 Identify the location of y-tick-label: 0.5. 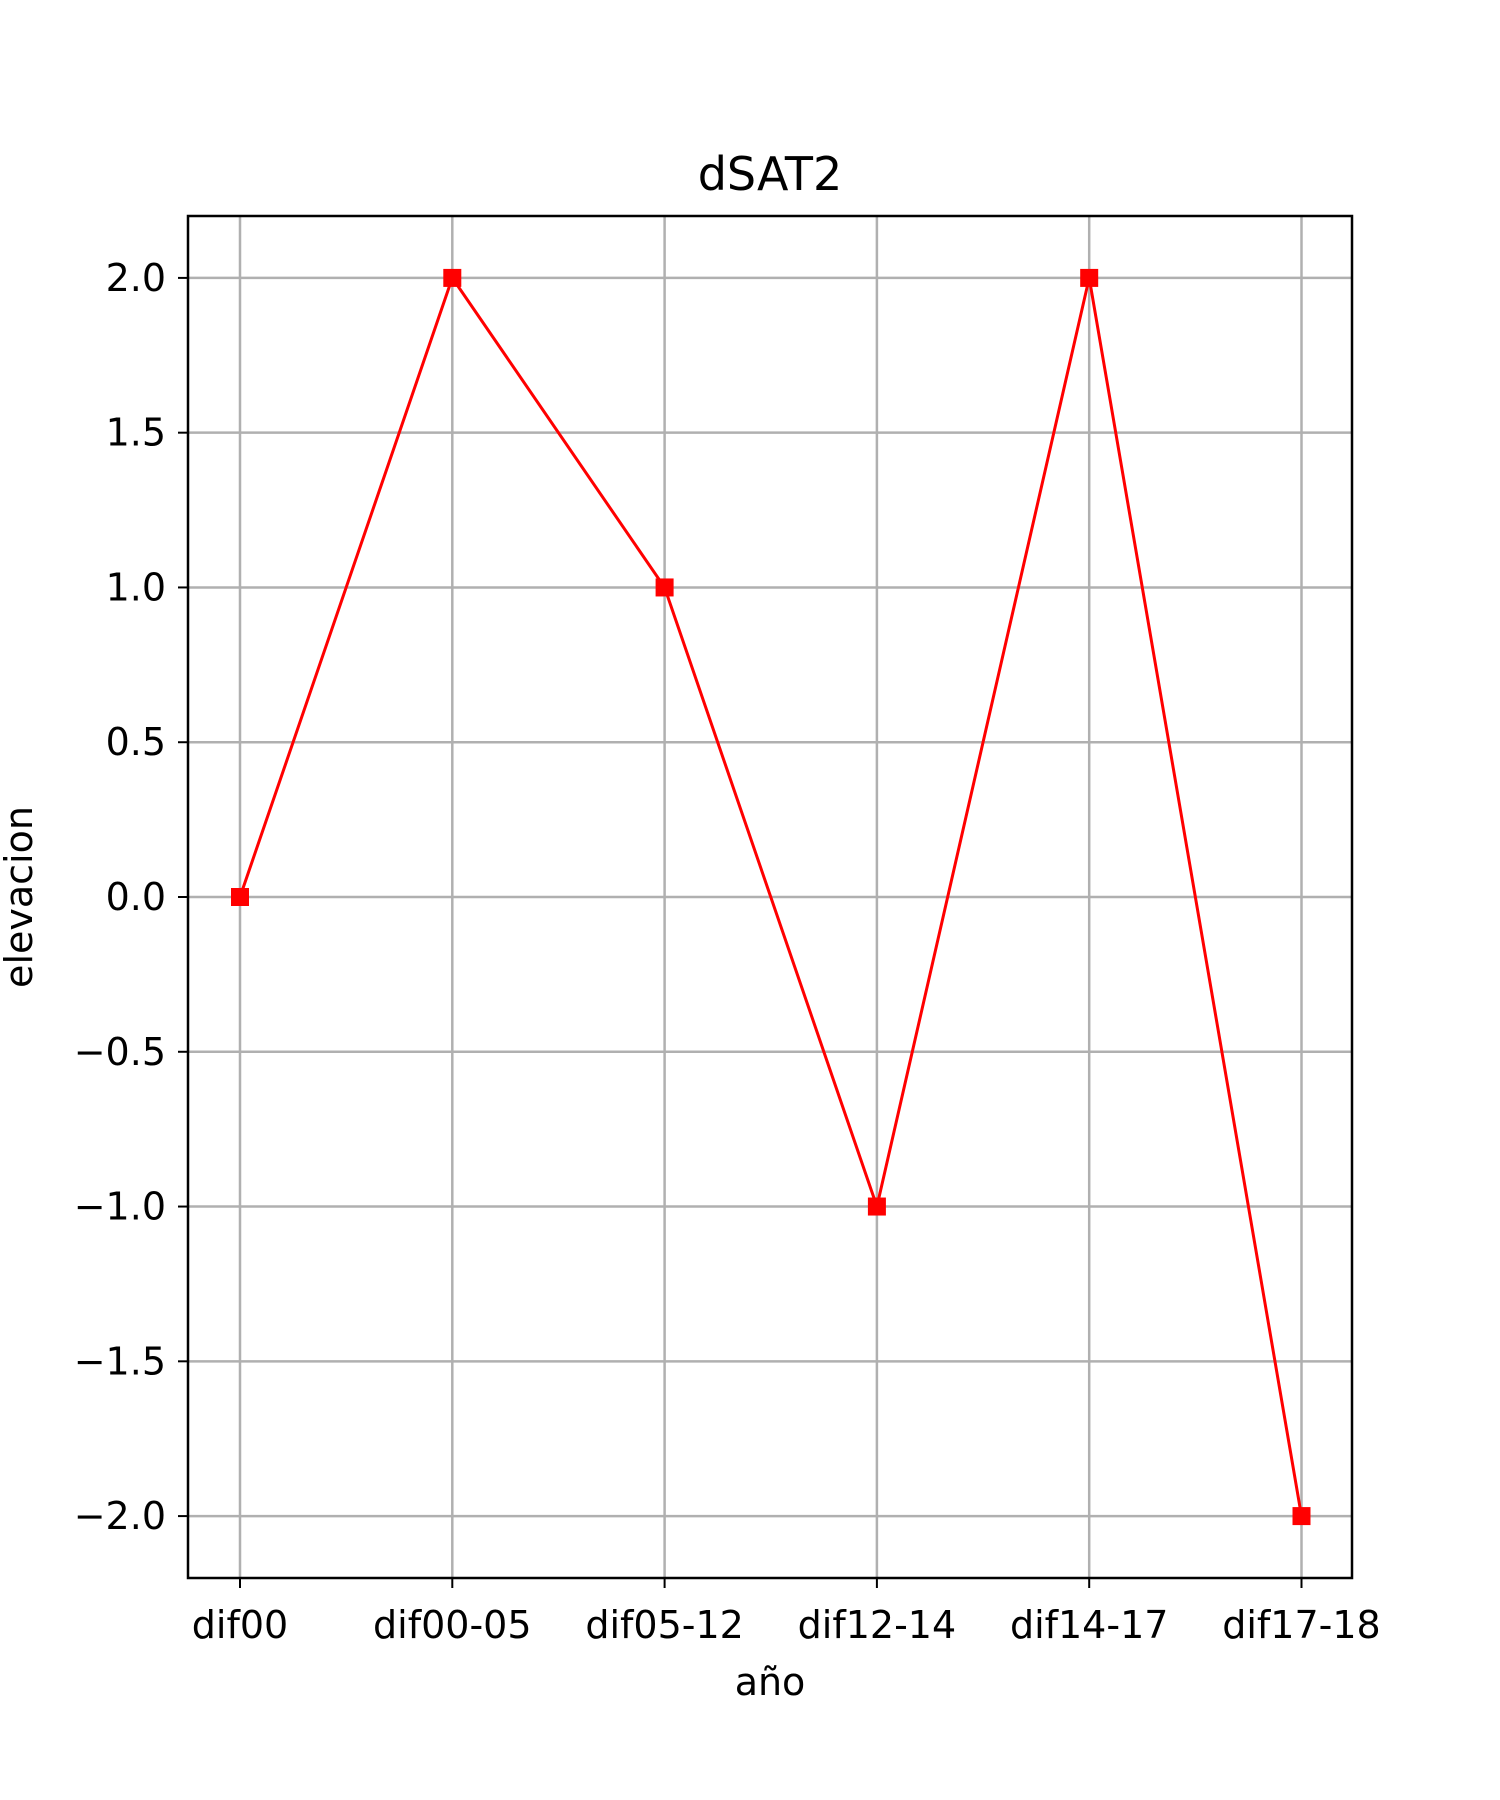
(136, 742).